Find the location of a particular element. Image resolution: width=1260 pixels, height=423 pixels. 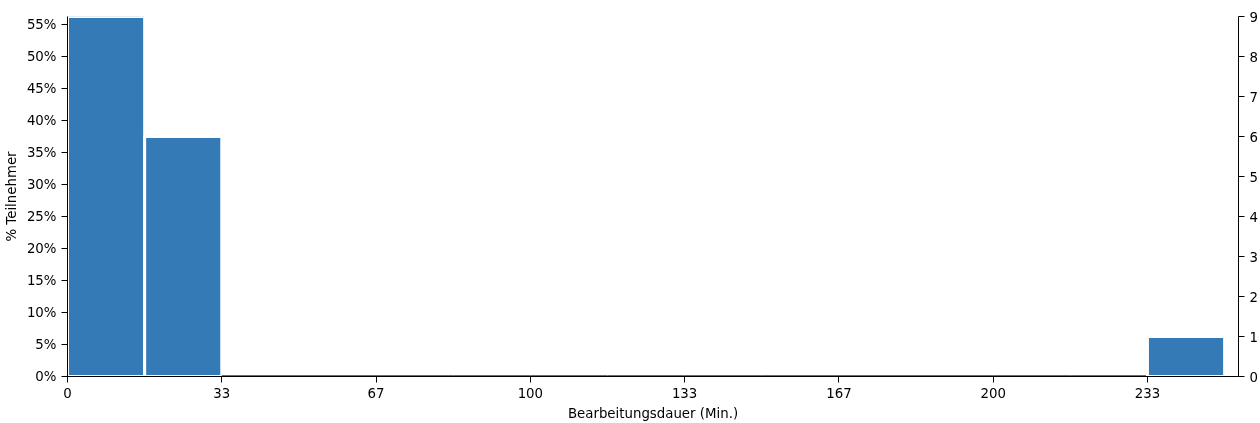

y-tick-label: 35% is located at coordinates (41, 152).